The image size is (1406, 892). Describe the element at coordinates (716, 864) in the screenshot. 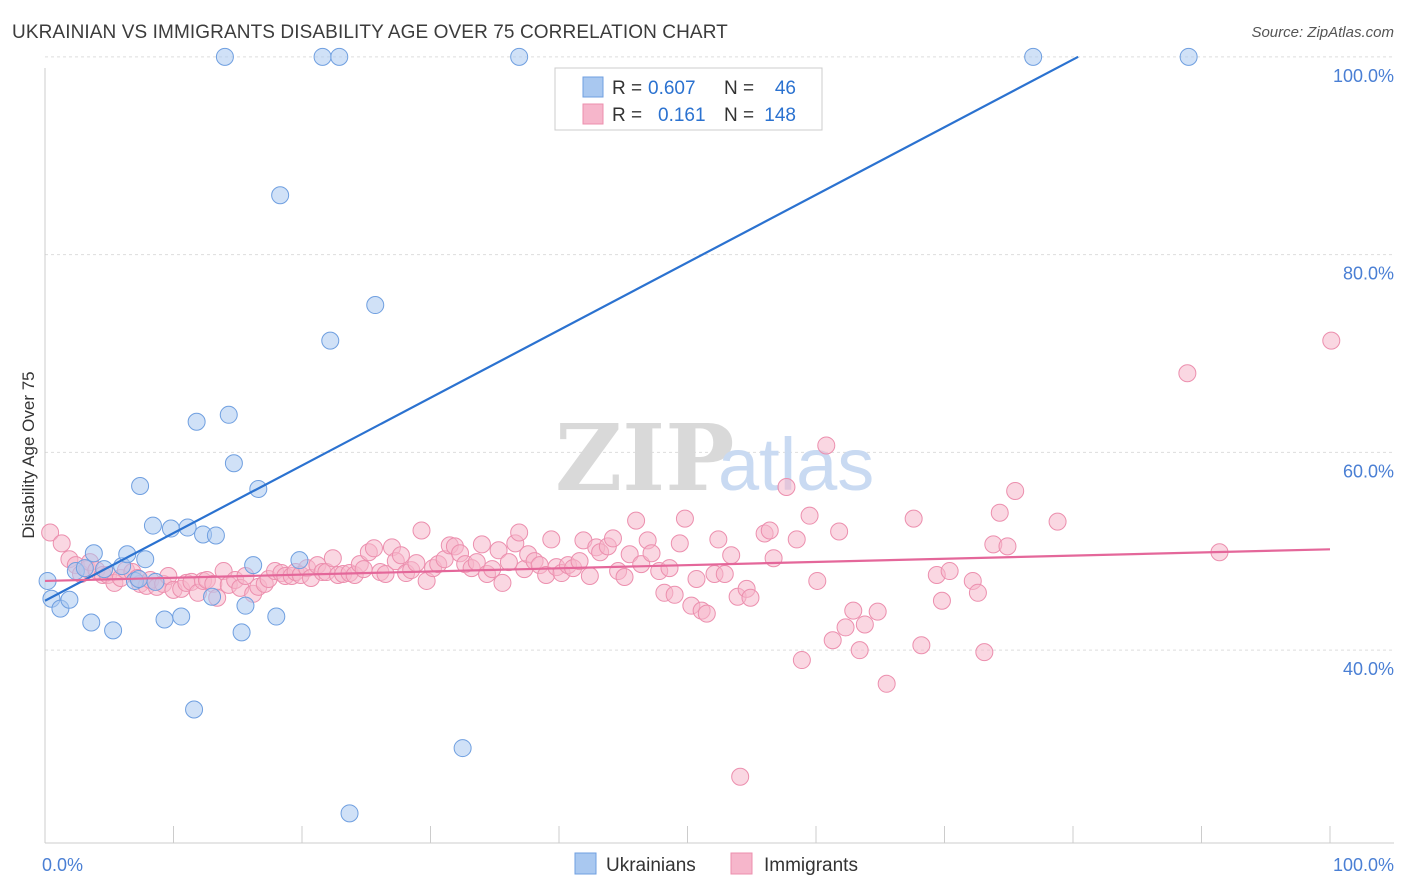

I see `series-legend: Ukrainians Immigrants` at that location.